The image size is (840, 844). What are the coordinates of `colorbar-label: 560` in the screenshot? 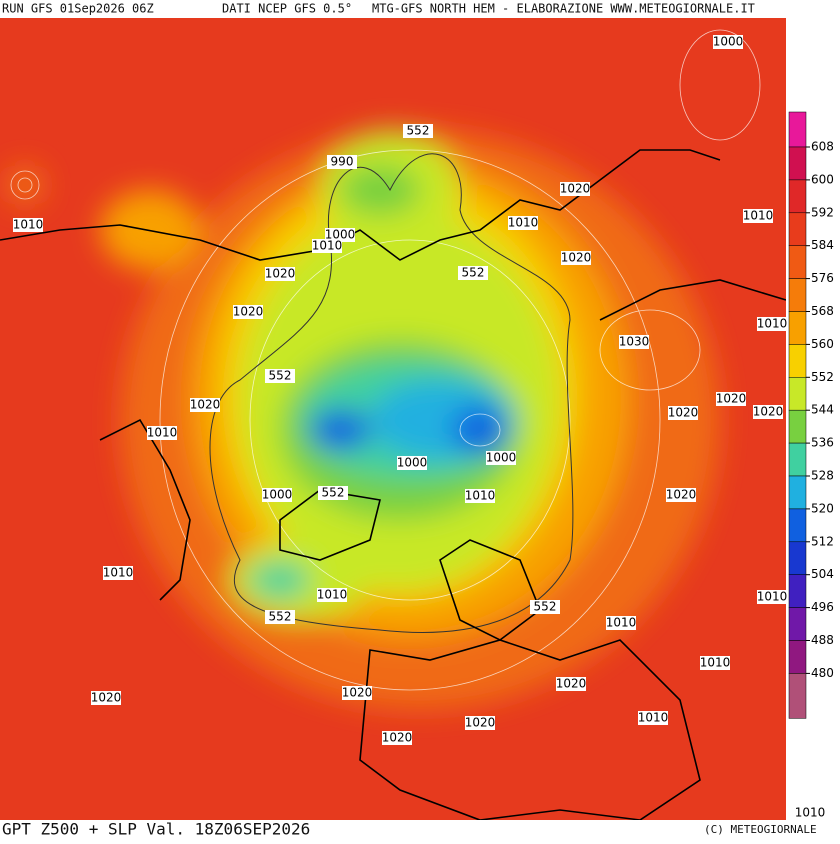 It's located at (822, 344).